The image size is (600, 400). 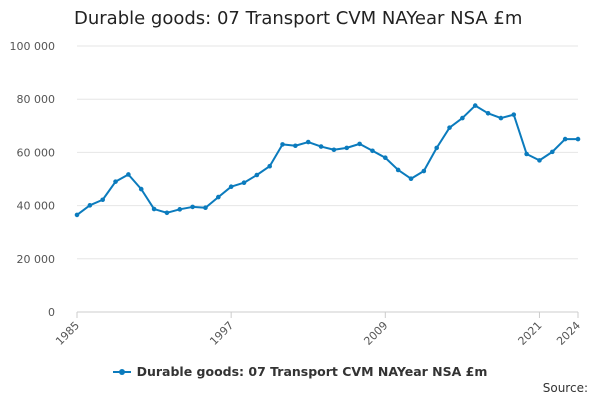 What do you see at coordinates (530, 333) in the screenshot?
I see `x-tick-label: 2021` at bounding box center [530, 333].